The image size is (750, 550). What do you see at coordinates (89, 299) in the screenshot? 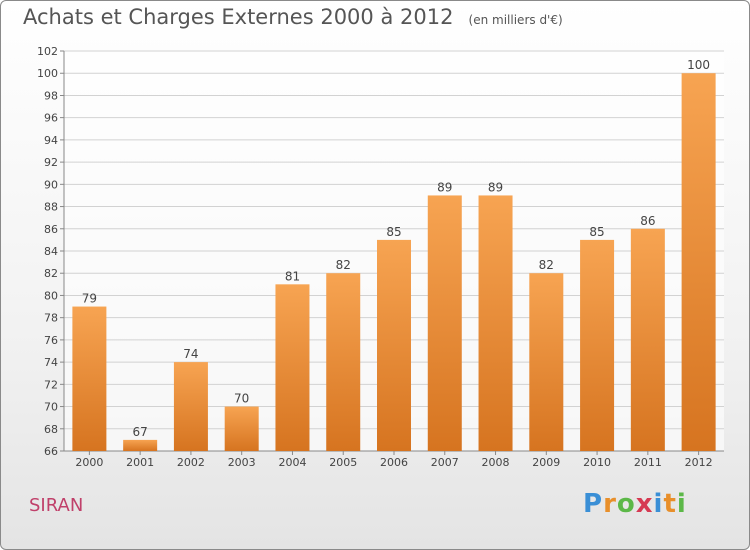
I see `bar-value-label: 79` at bounding box center [89, 299].